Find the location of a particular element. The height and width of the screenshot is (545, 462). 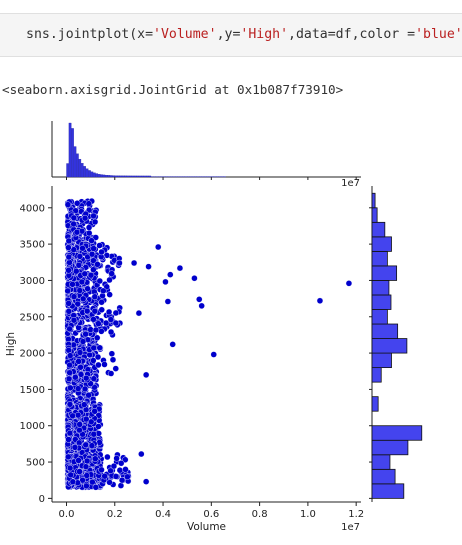

x-tick-label: 0.4 is located at coordinates (163, 514).